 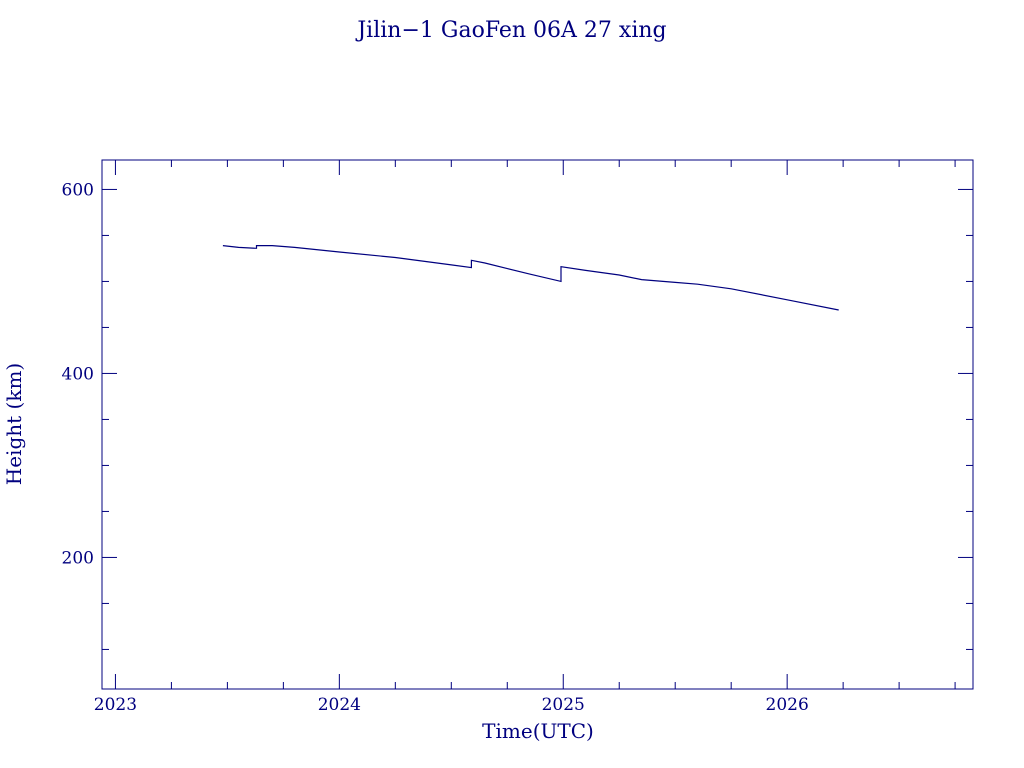 I want to click on y-axis-label: Height (km), so click(x=14, y=424).